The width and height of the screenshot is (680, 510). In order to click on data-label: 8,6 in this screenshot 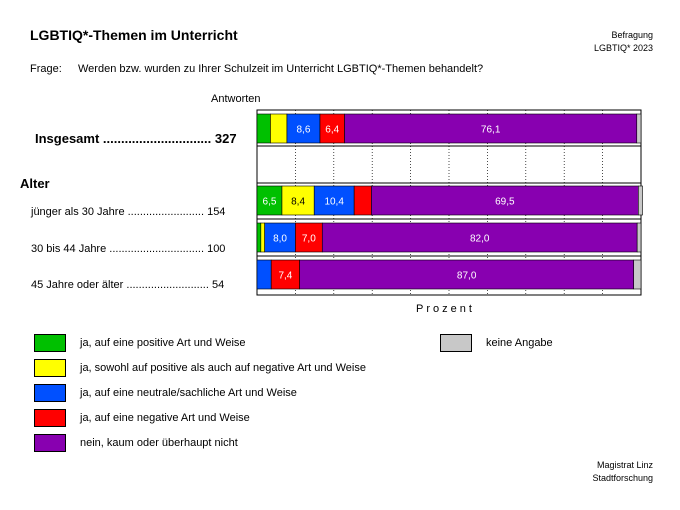, I will do `click(304, 130)`.